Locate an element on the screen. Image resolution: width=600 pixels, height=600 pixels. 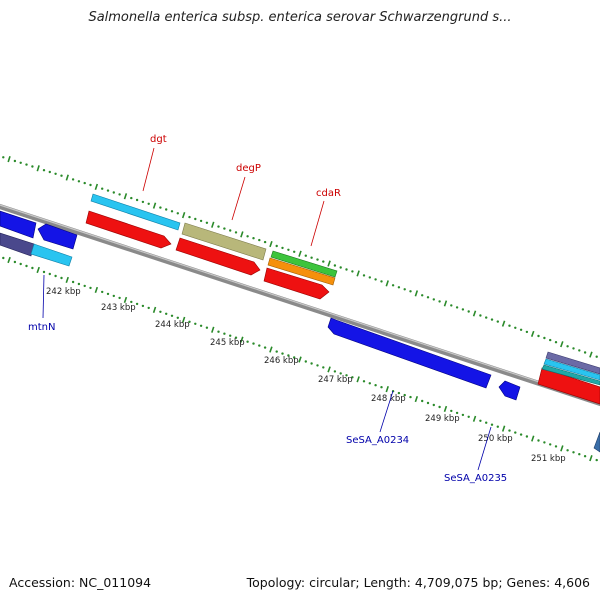
feature-cdaR-cds is located at coordinates (304, 264).